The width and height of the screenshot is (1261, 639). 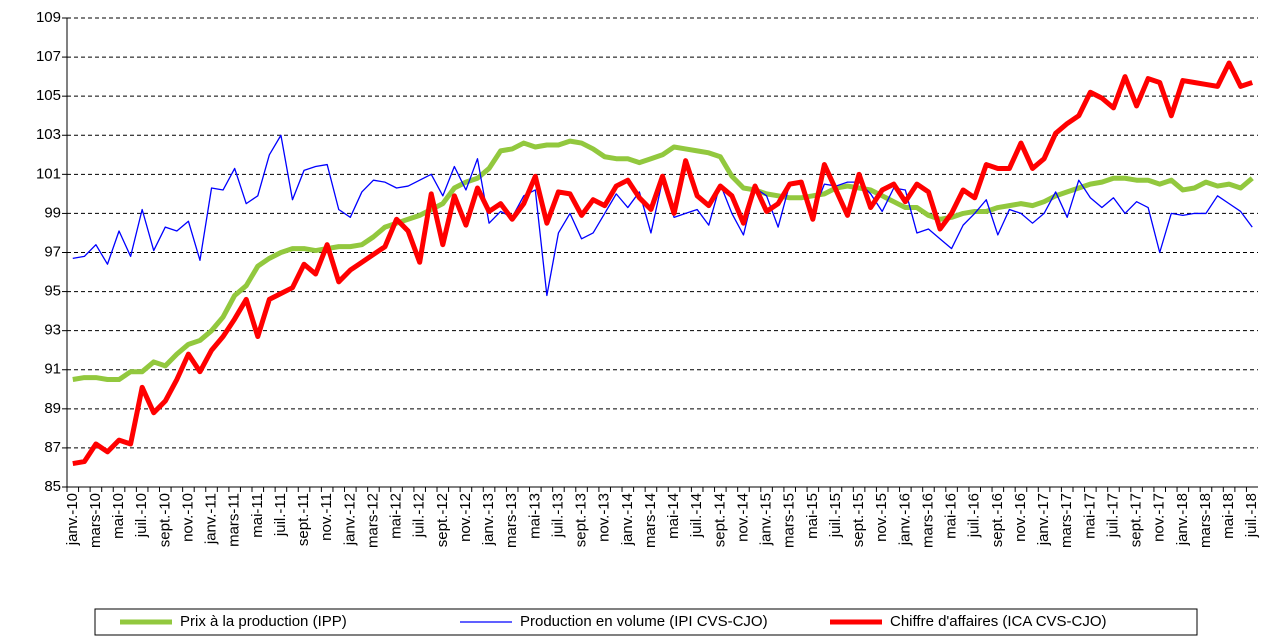 What do you see at coordinates (52, 408) in the screenshot?
I see `y-tick-label: 89` at bounding box center [52, 408].